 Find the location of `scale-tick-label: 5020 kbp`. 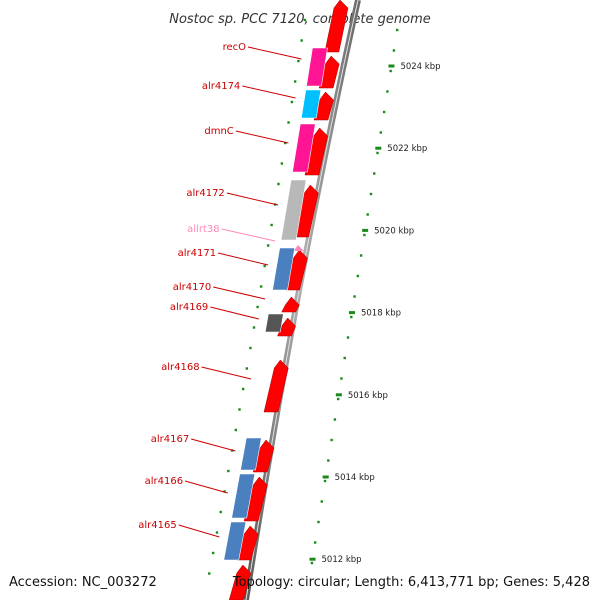

scale-tick-label: 5020 kbp is located at coordinates (394, 231).